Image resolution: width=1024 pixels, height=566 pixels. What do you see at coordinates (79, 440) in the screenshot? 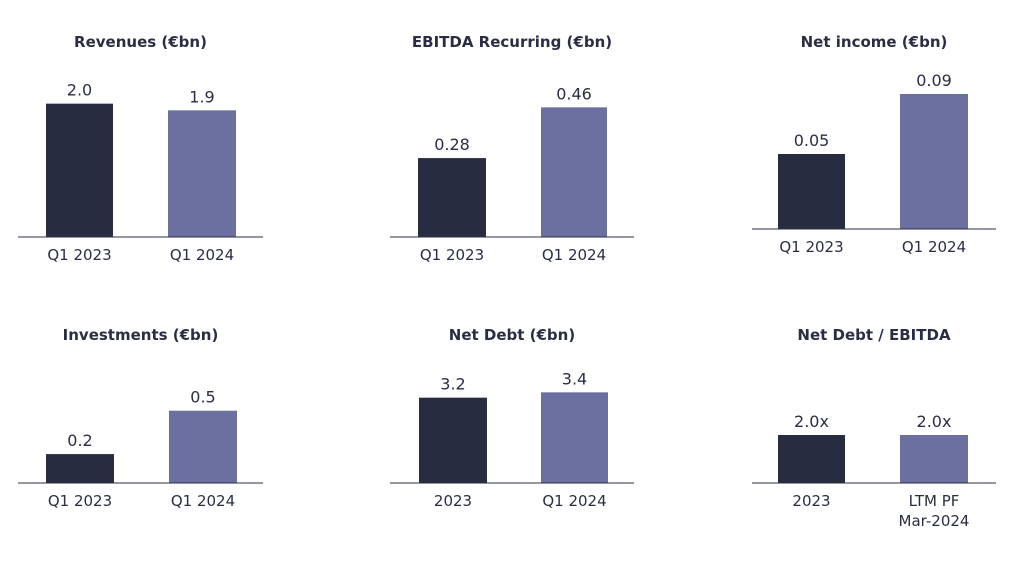
I see `data-label: 0.2` at bounding box center [79, 440].